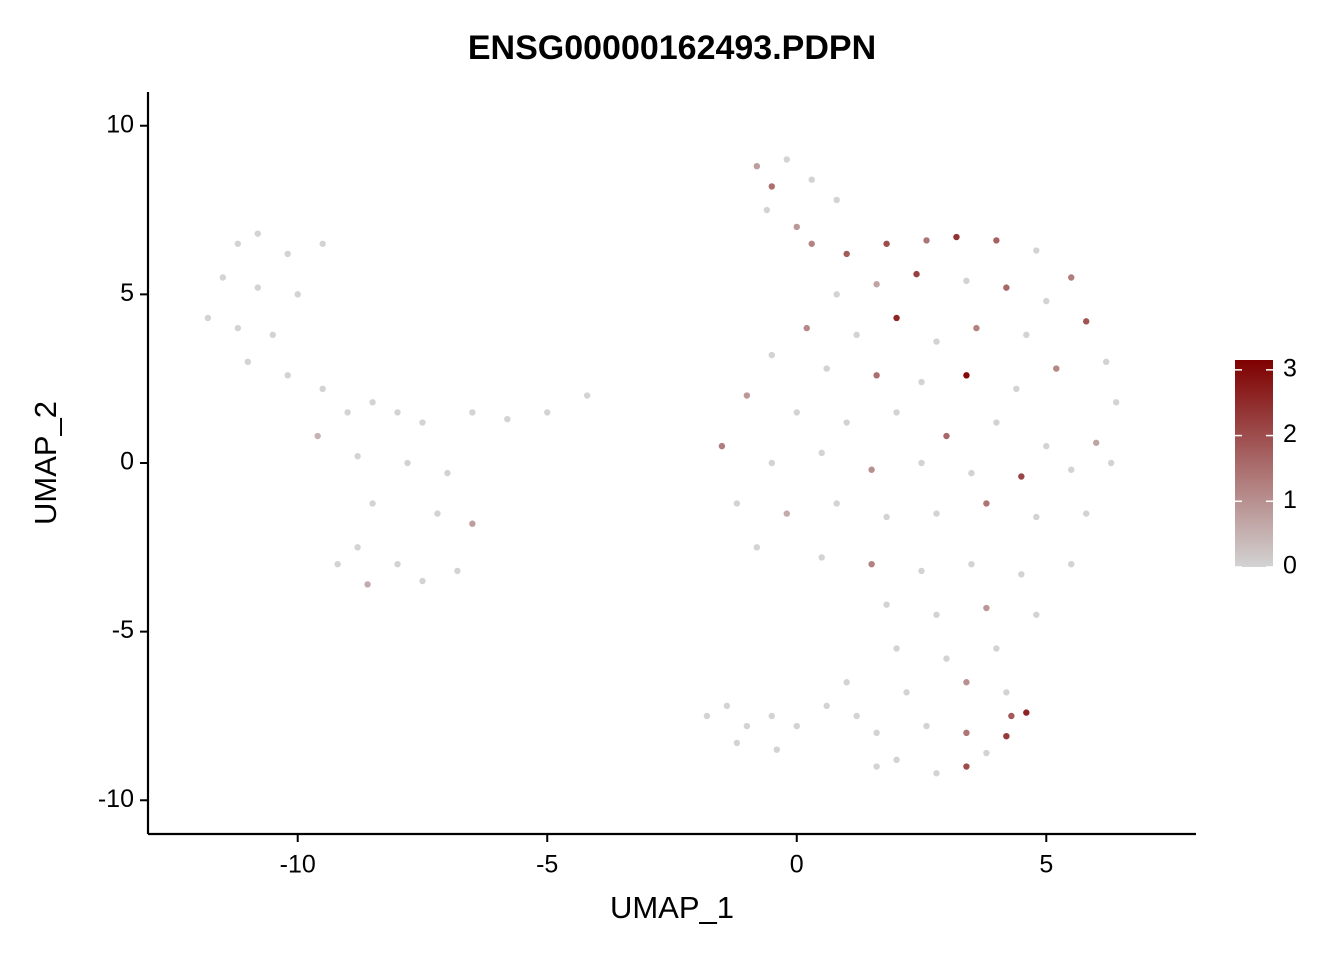 The width and height of the screenshot is (1344, 960). I want to click on colorbar-label: 0, so click(1290, 566).